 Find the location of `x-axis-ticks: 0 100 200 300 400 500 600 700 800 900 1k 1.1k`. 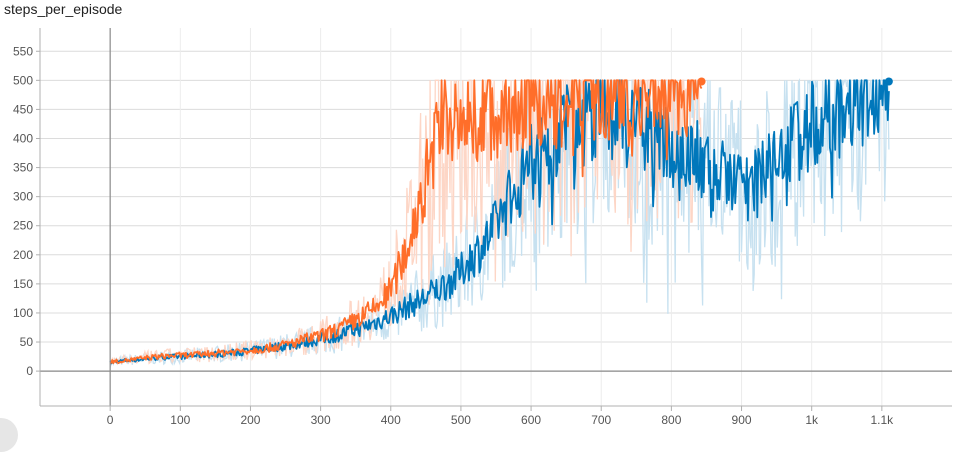

x-axis-ticks: 0 100 200 300 400 500 600 700 800 900 1k 1.1k is located at coordinates (500, 416).